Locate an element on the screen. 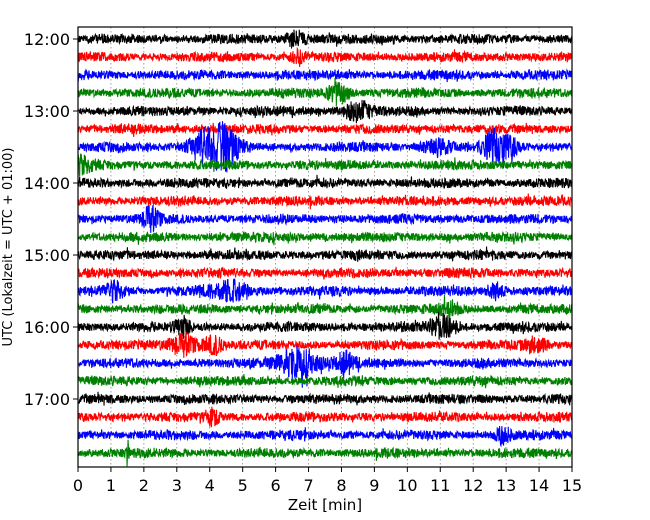  x-tick-label: 14 is located at coordinates (539, 485).